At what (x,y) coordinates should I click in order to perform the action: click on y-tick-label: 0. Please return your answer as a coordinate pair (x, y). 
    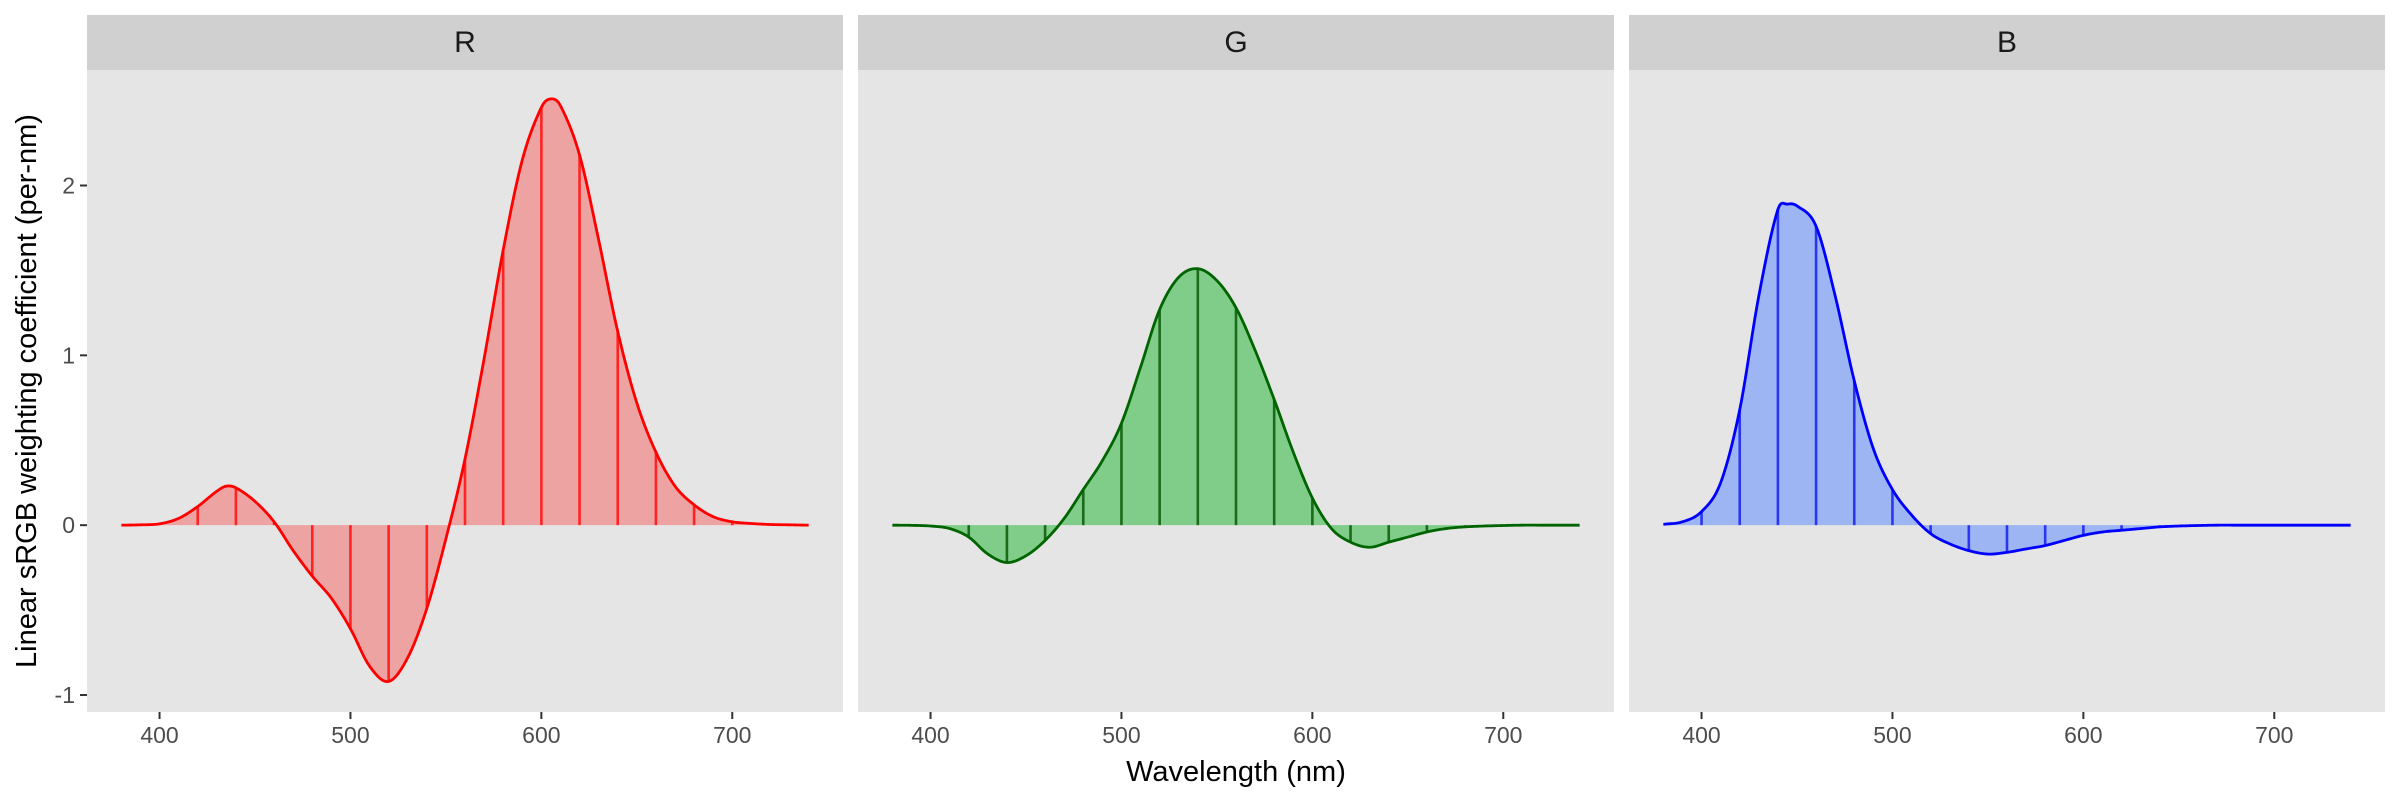
    Looking at the image, I should click on (68, 525).